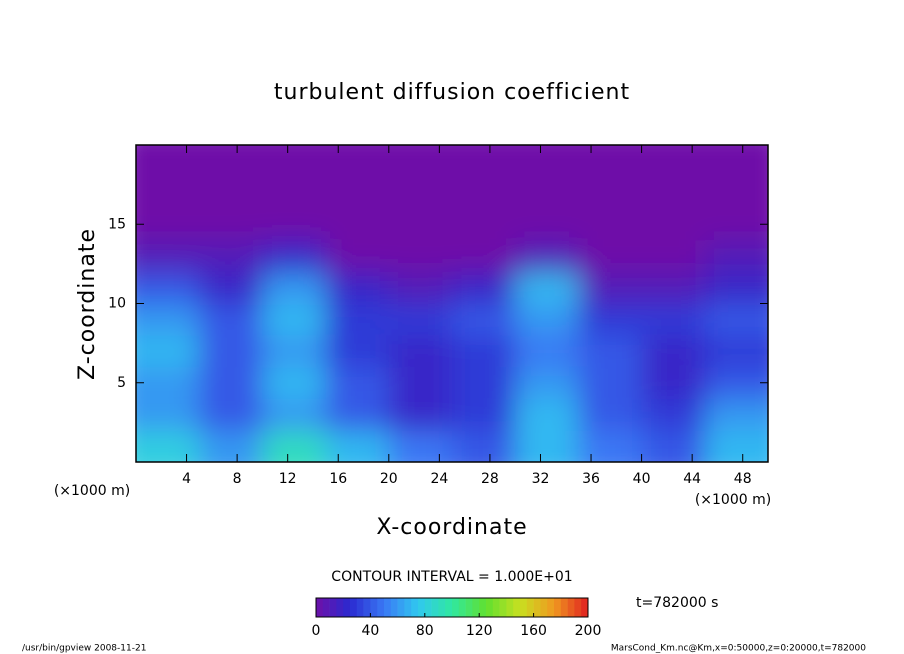  Describe the element at coordinates (692, 479) in the screenshot. I see `x-tick-label: 44` at that location.